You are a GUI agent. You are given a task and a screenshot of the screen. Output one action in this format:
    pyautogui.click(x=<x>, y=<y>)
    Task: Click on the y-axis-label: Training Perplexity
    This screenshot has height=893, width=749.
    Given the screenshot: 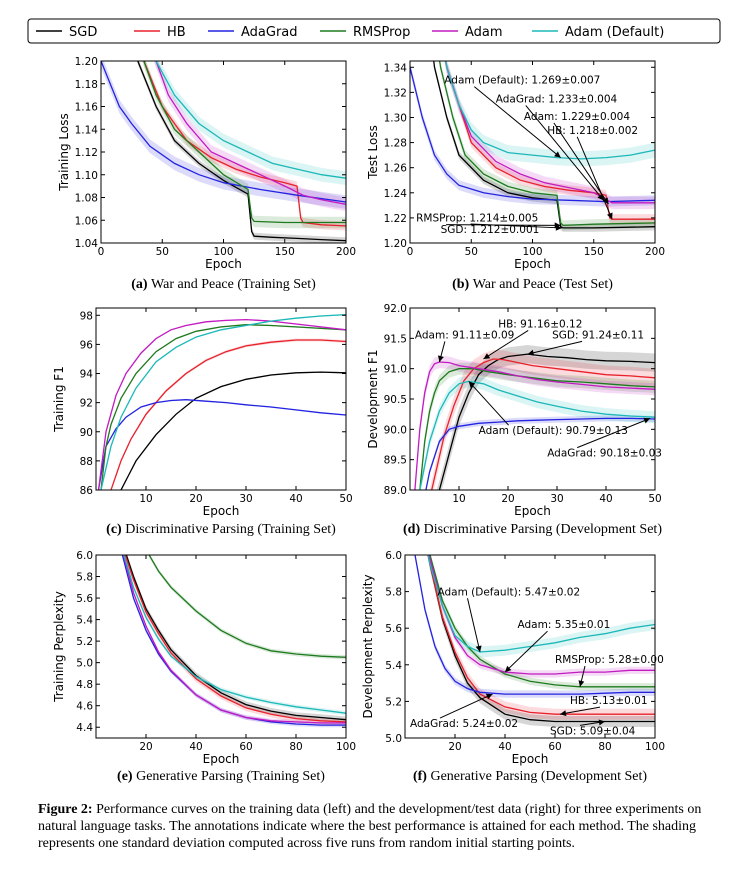 What is the action you would take?
    pyautogui.click(x=59, y=647)
    